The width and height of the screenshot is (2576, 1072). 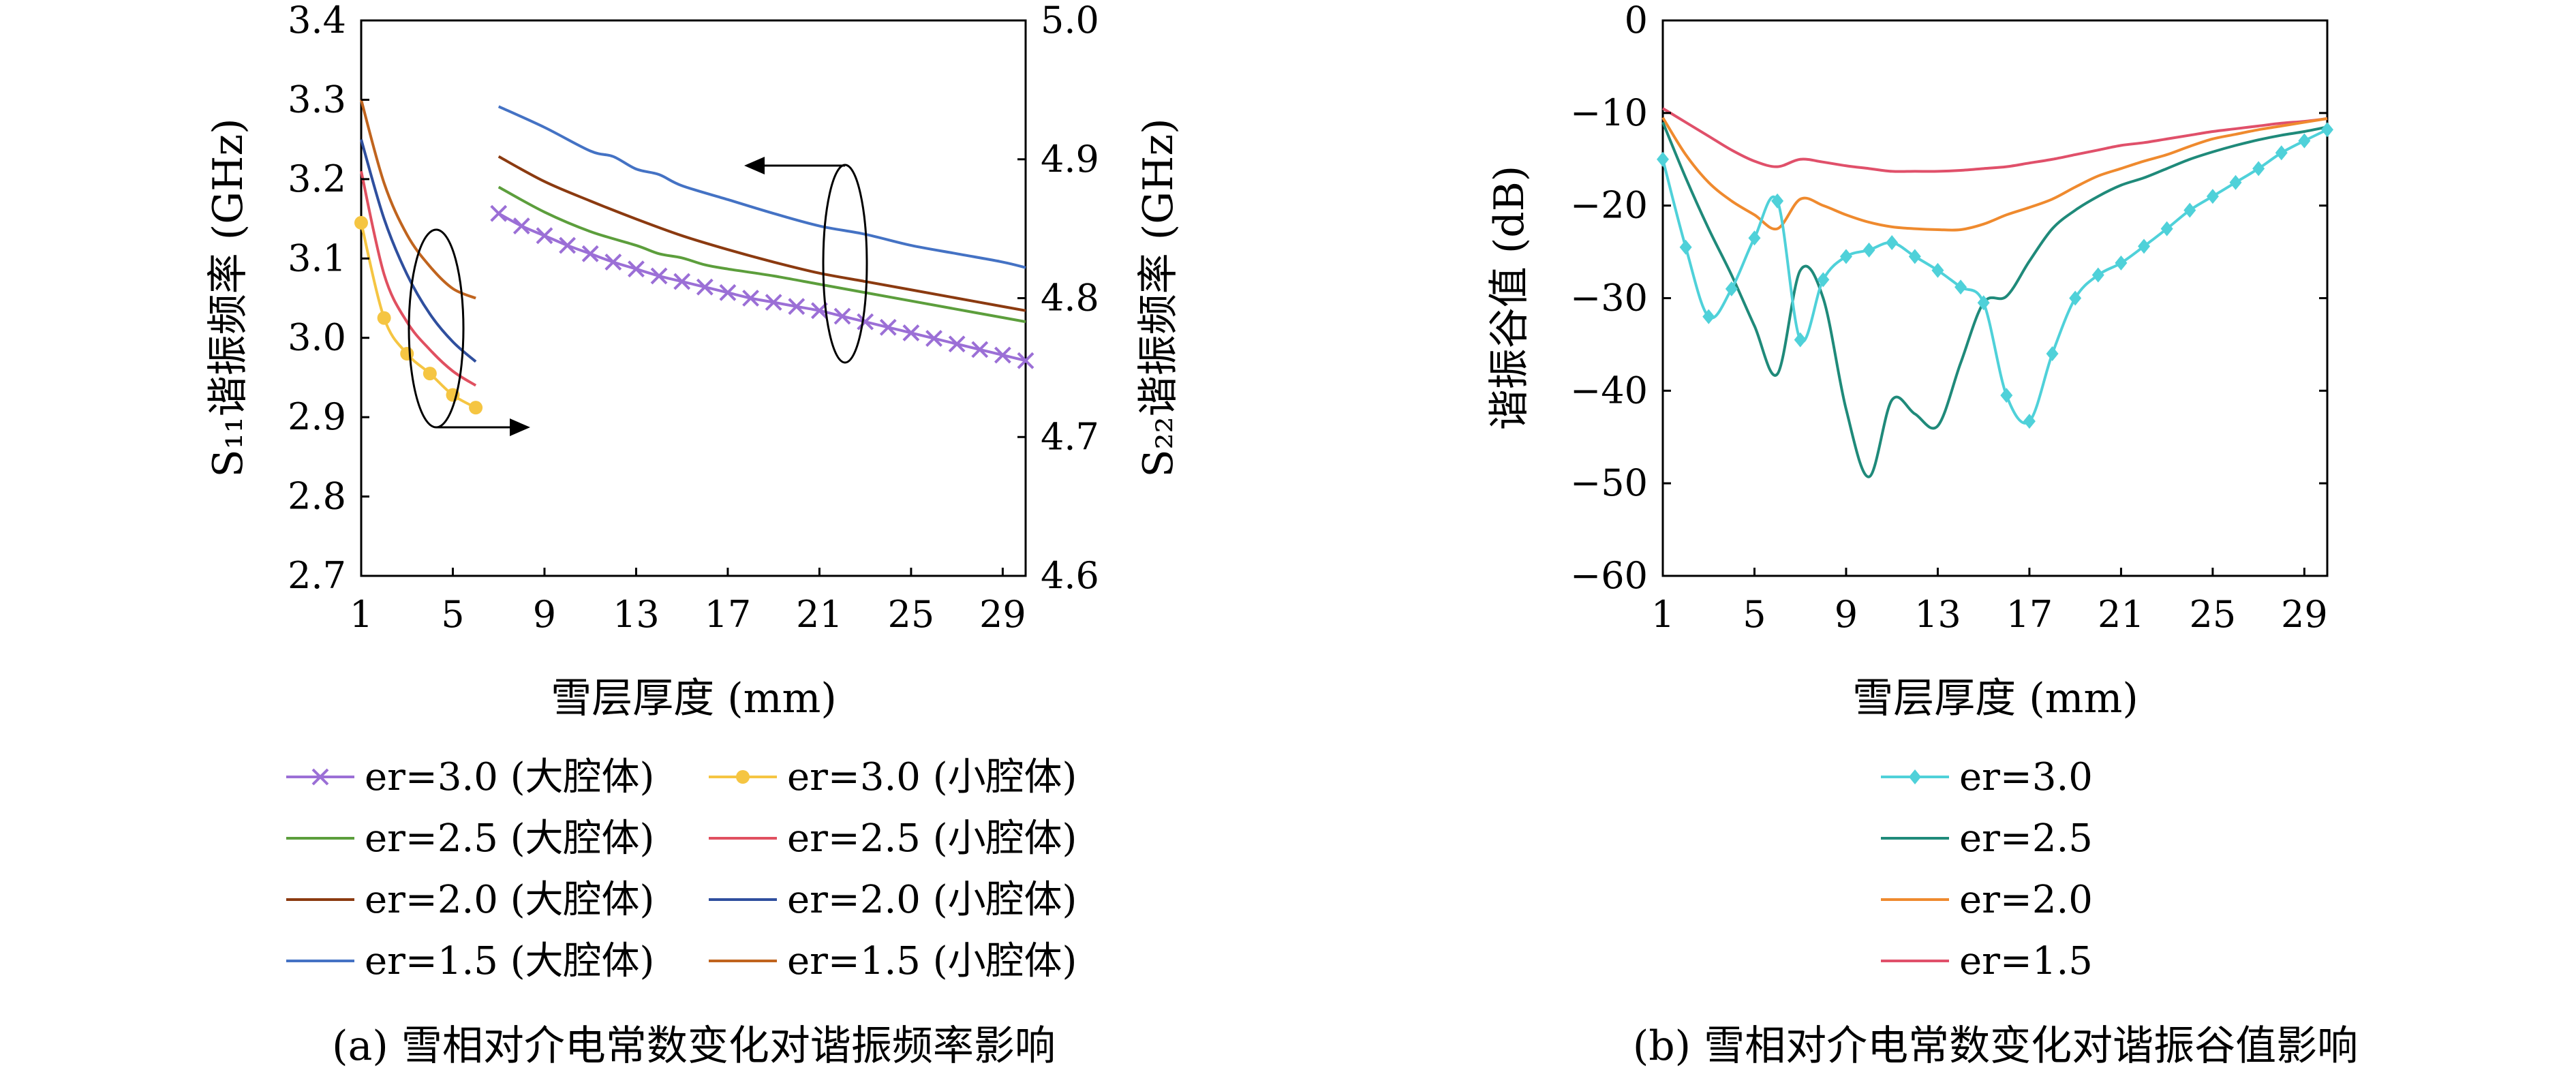 I want to click on x-tick-label-b: 9, so click(x=1846, y=615).